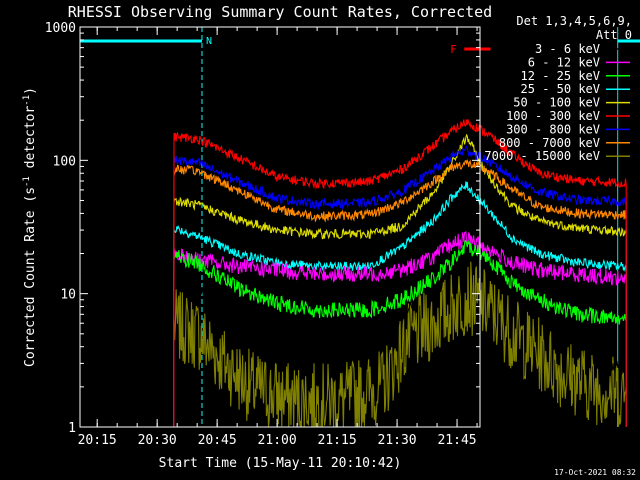  What do you see at coordinates (453, 49) in the screenshot?
I see `flare-label: F` at bounding box center [453, 49].